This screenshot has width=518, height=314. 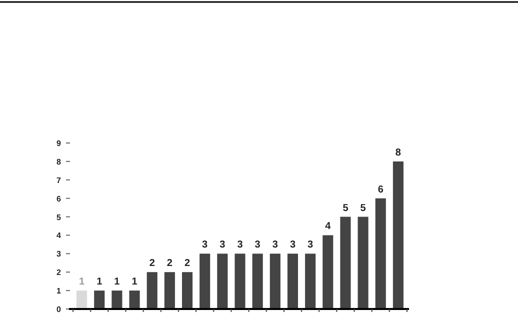 What do you see at coordinates (59, 217) in the screenshot?
I see `y-tick-label: 5` at bounding box center [59, 217].